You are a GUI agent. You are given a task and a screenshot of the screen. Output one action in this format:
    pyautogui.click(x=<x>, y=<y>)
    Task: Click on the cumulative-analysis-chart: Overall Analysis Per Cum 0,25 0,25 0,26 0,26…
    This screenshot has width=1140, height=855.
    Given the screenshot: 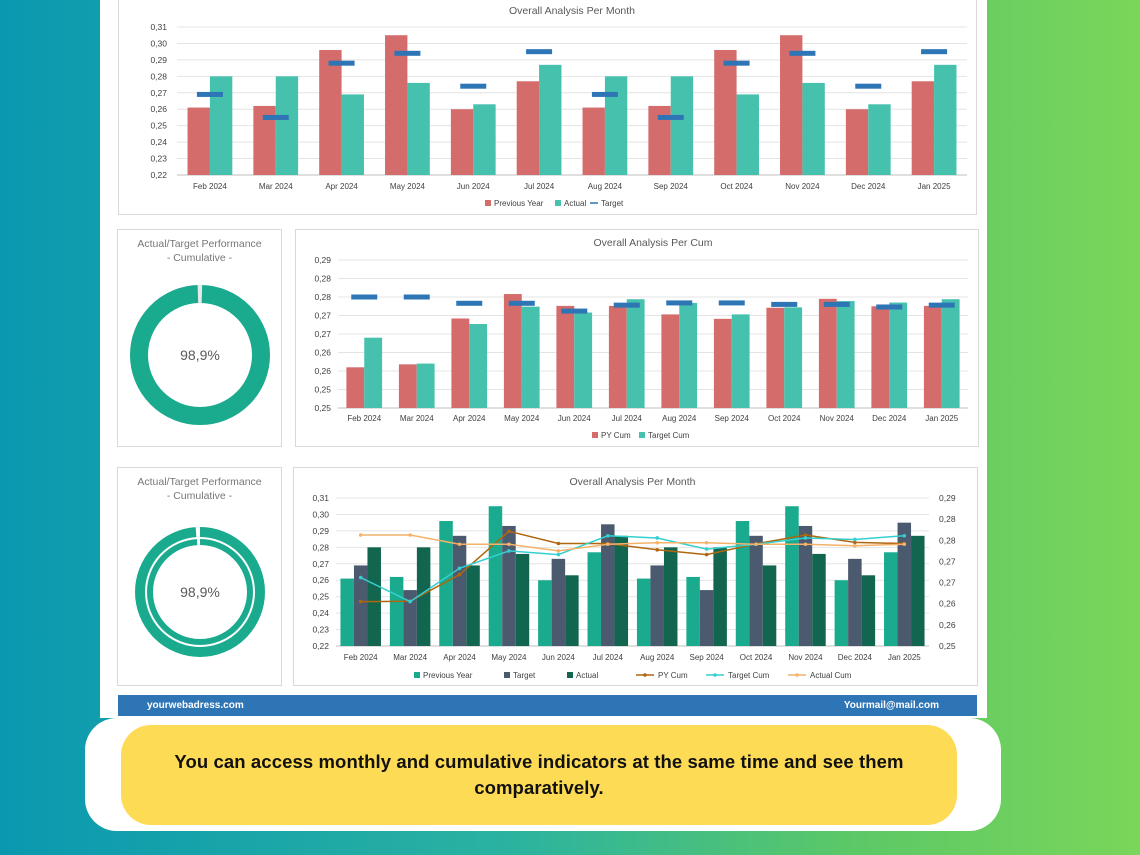 What is the action you would take?
    pyautogui.click(x=641, y=338)
    